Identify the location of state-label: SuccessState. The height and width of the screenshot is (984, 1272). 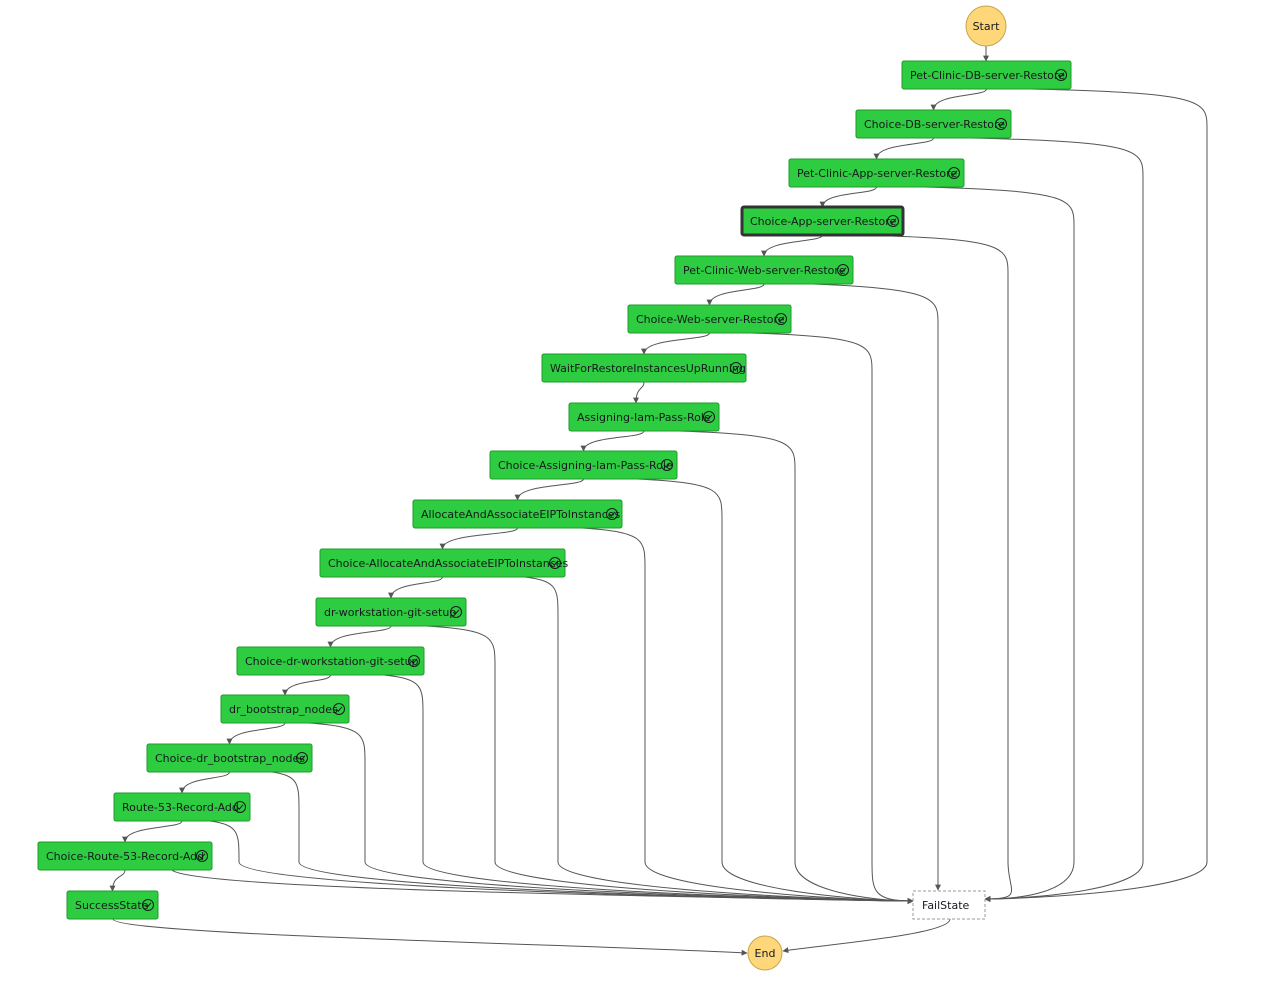
(112, 905).